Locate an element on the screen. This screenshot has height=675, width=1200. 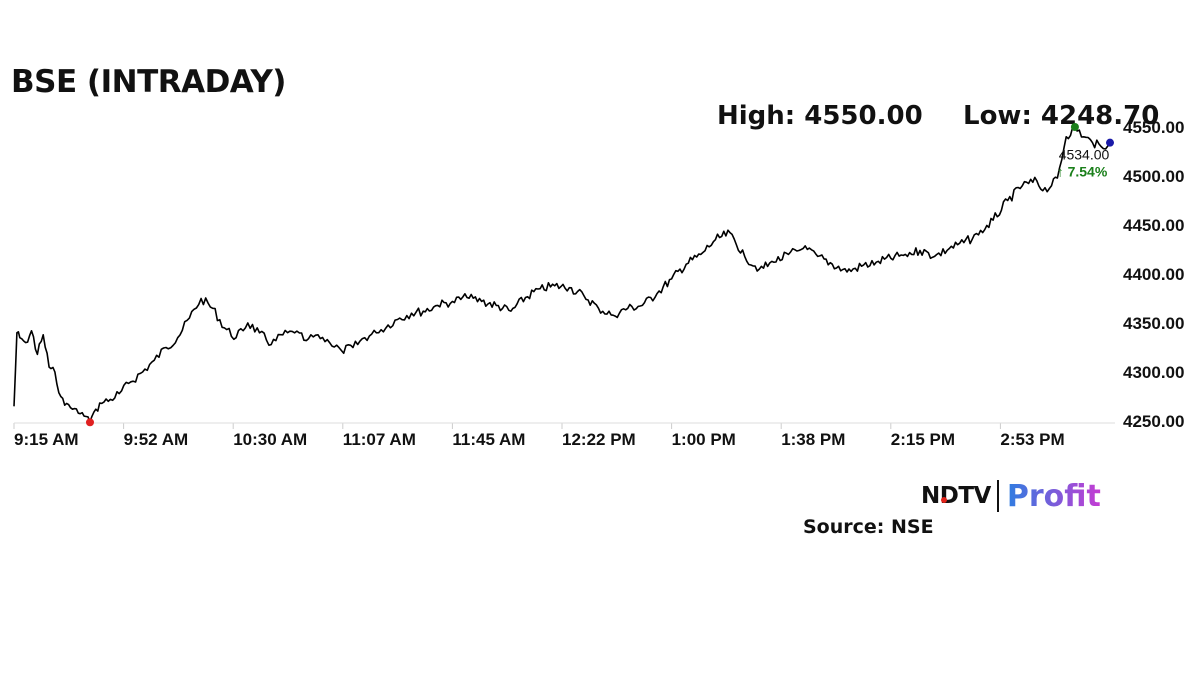
logo-divider is located at coordinates (997, 496).